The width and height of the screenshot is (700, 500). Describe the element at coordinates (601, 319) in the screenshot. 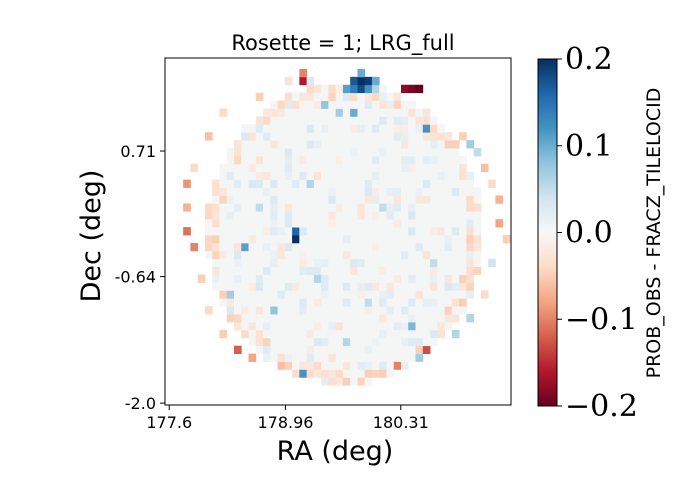

I see `colorbar-tick-label: −0.1` at that location.